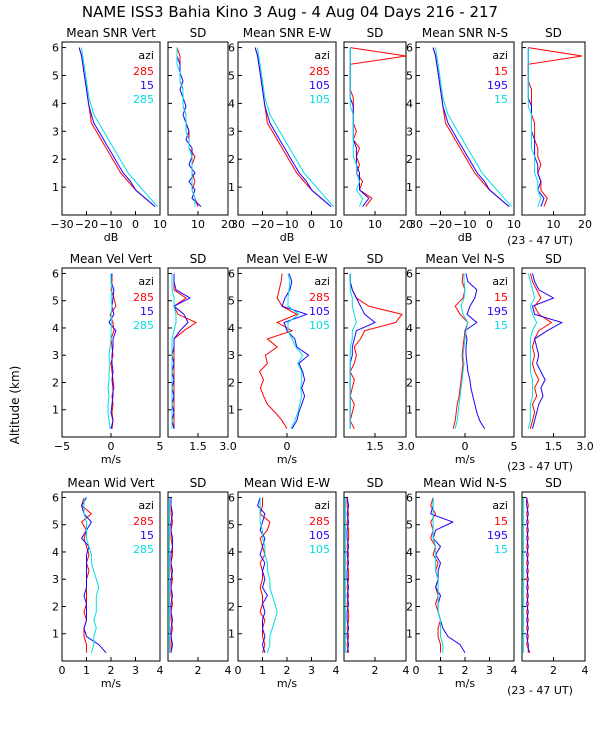 This screenshot has width=600, height=750. I want to click on x-tick-label: 5, so click(160, 446).